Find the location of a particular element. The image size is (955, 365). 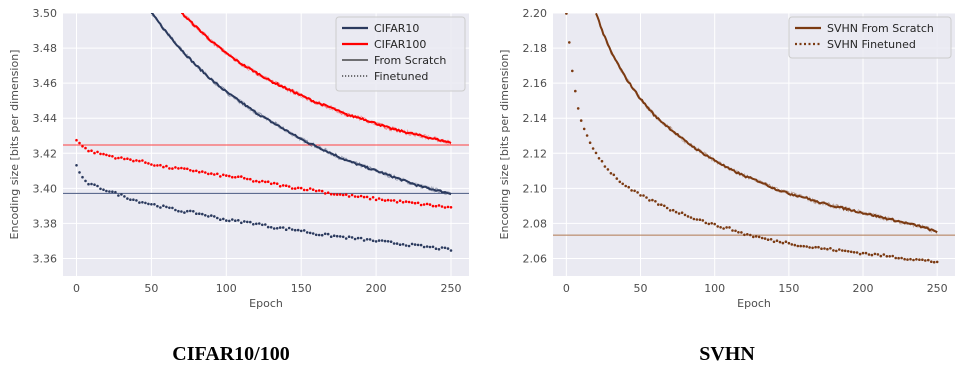

y-axis-label: Encoding size [bits per dimension] is located at coordinates (14, 145).